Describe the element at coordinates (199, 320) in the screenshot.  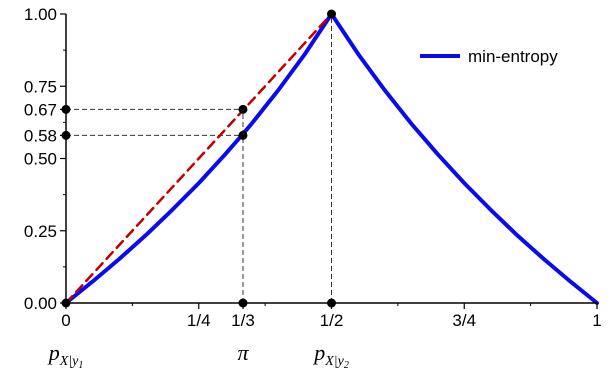
I see `x-tick-label-1: 1/4` at that location.